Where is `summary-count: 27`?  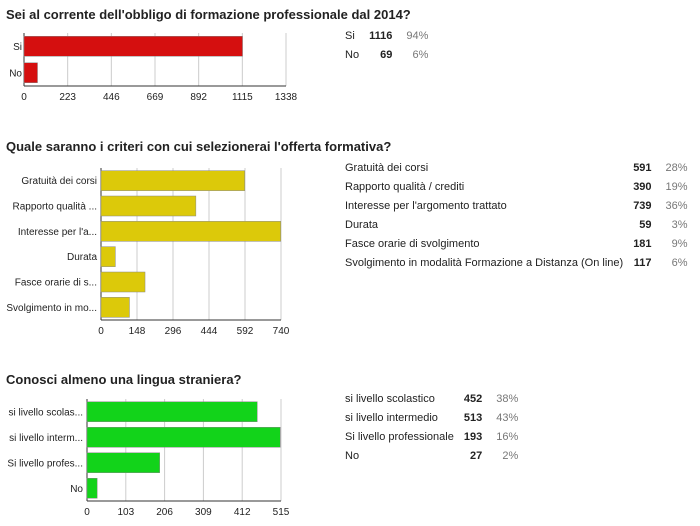
summary-count: 27 is located at coordinates (476, 456).